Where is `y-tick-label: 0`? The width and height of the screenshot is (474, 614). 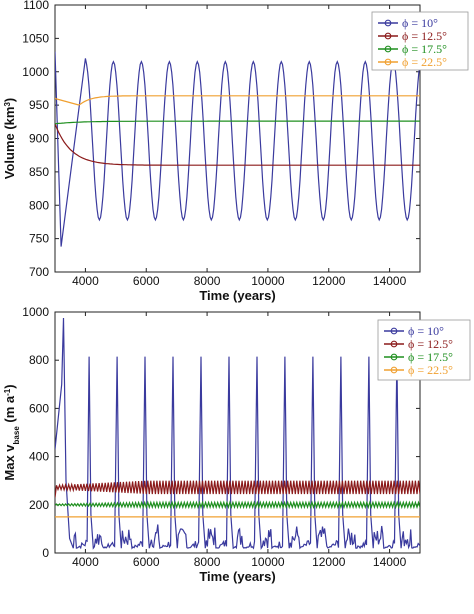 y-tick-label: 0 is located at coordinates (45, 553).